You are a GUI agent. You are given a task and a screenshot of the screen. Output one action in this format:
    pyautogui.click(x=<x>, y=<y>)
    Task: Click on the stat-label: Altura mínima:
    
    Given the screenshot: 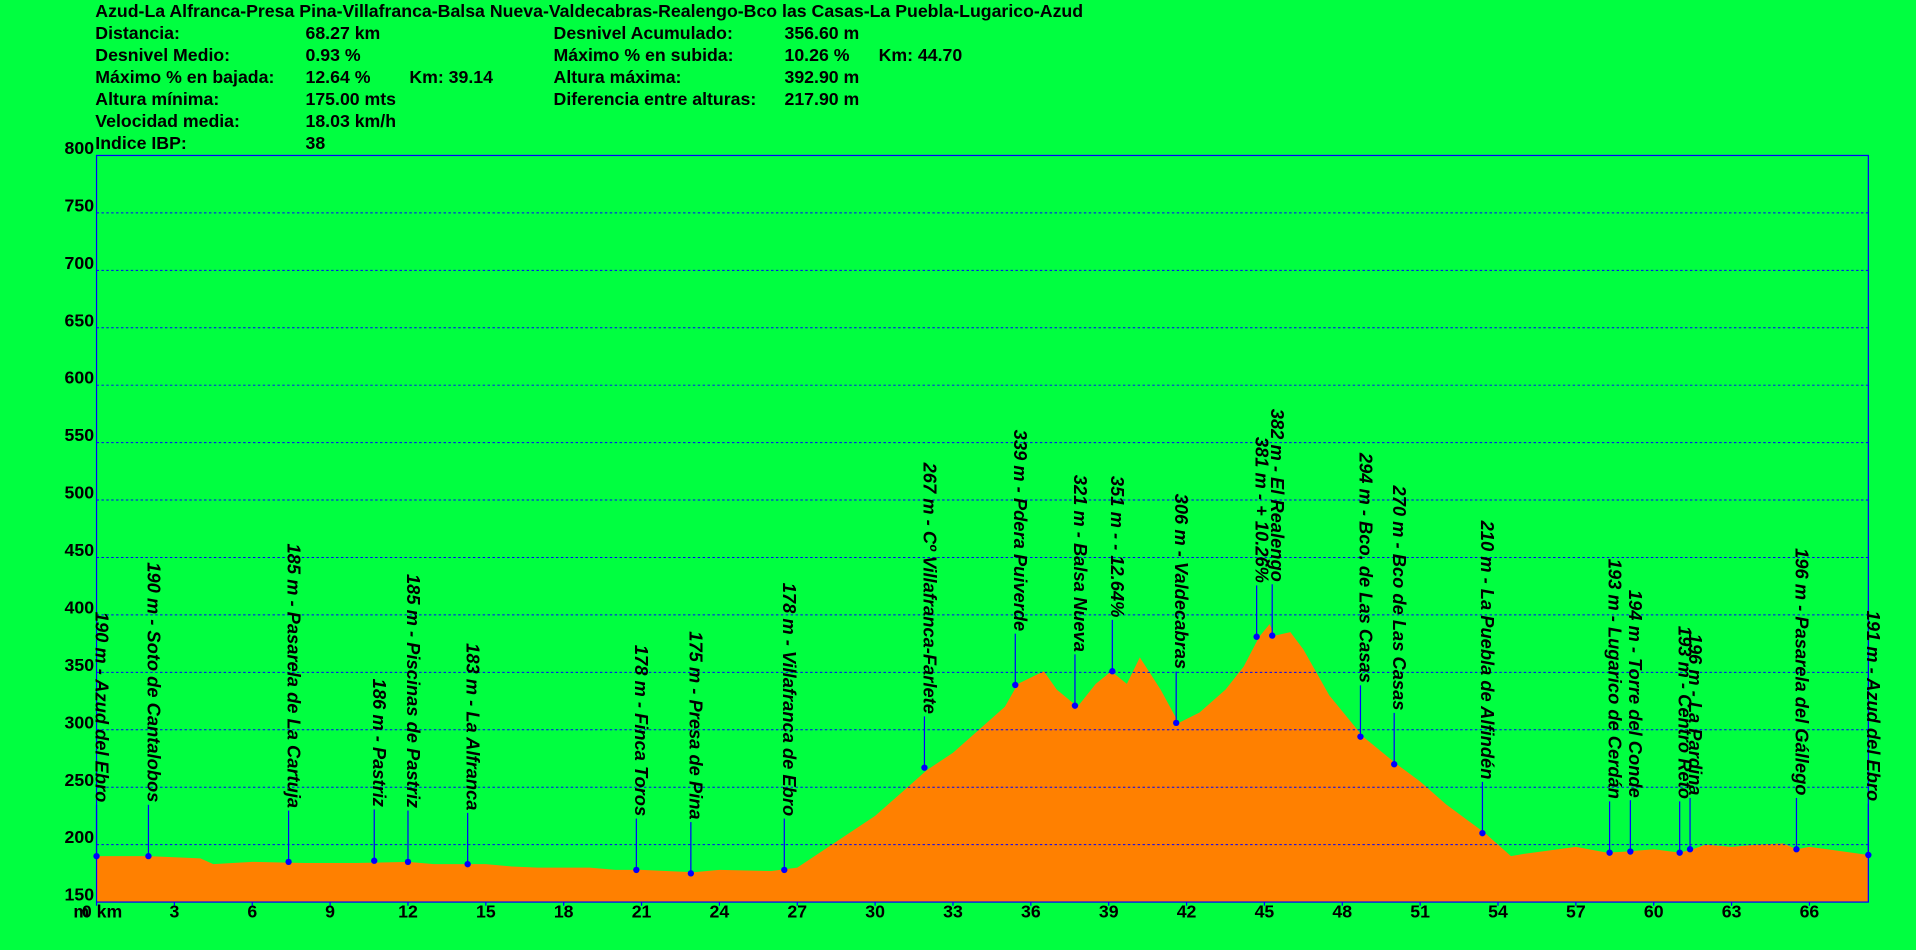 What is the action you would take?
    pyautogui.click(x=157, y=99)
    